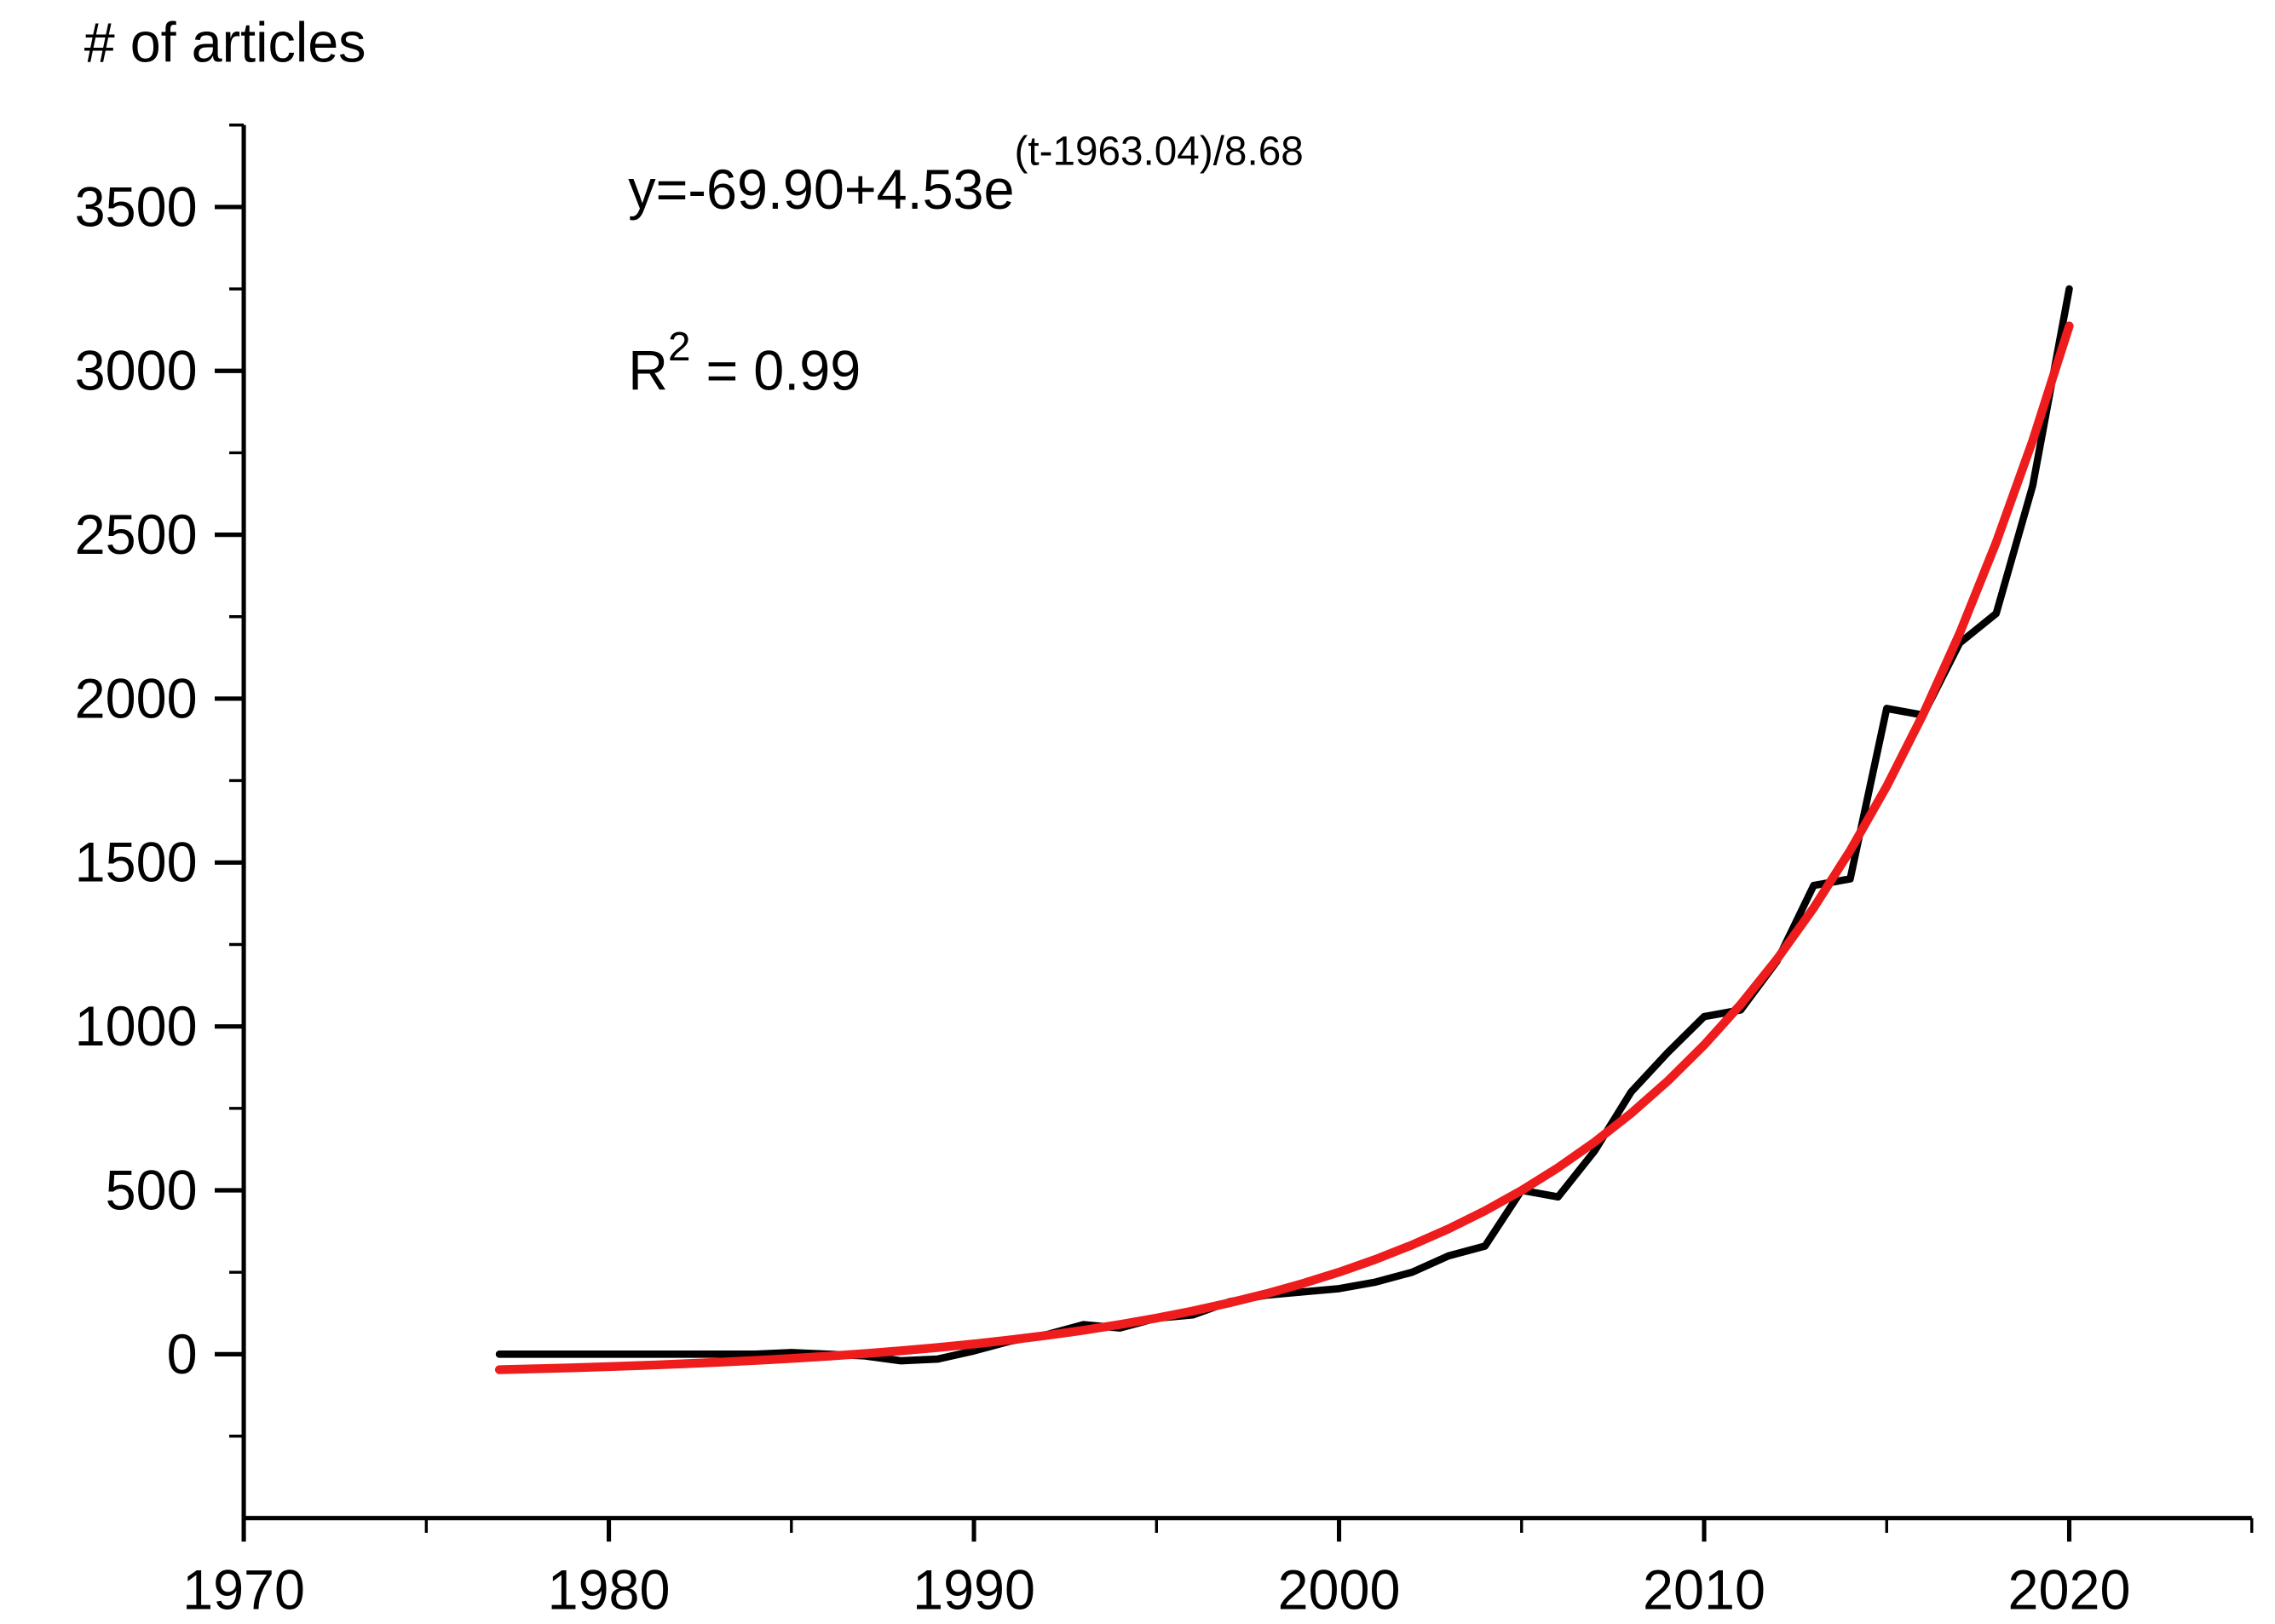 The height and width of the screenshot is (1624, 2275). What do you see at coordinates (679, 347) in the screenshot?
I see `r-squared-exponent: 2` at bounding box center [679, 347].